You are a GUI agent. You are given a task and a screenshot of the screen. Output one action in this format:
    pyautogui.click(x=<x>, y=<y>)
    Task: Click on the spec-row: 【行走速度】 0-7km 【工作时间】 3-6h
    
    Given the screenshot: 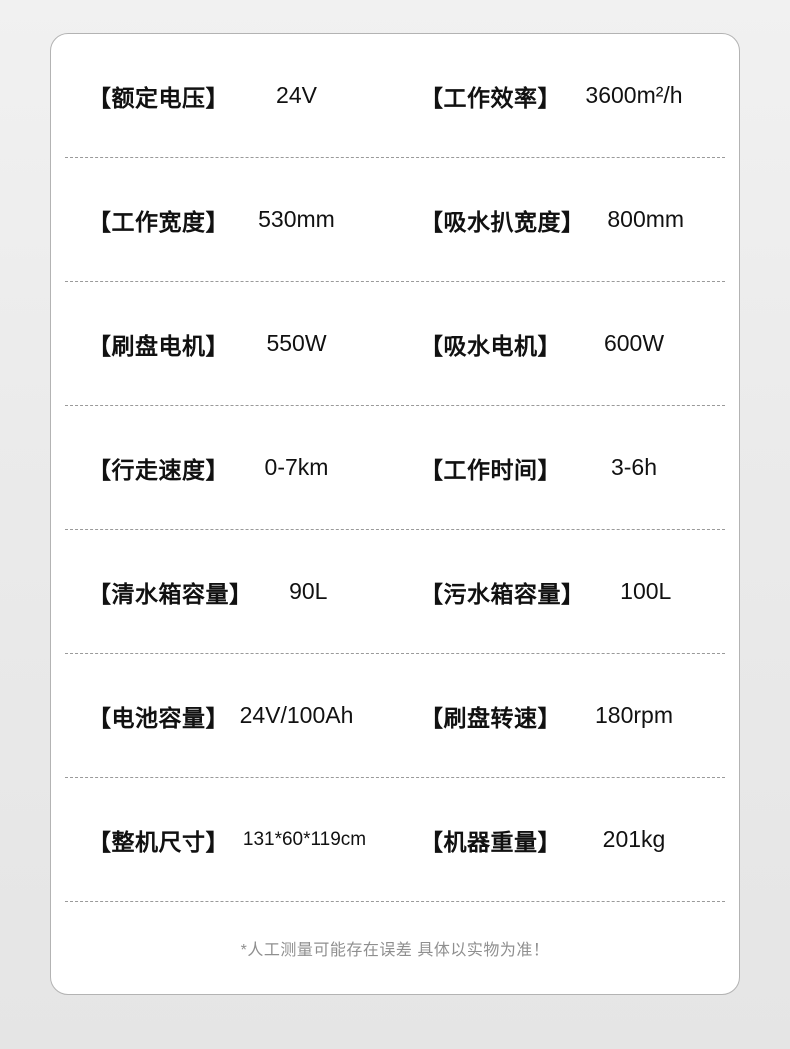 What is the action you would take?
    pyautogui.click(x=395, y=467)
    